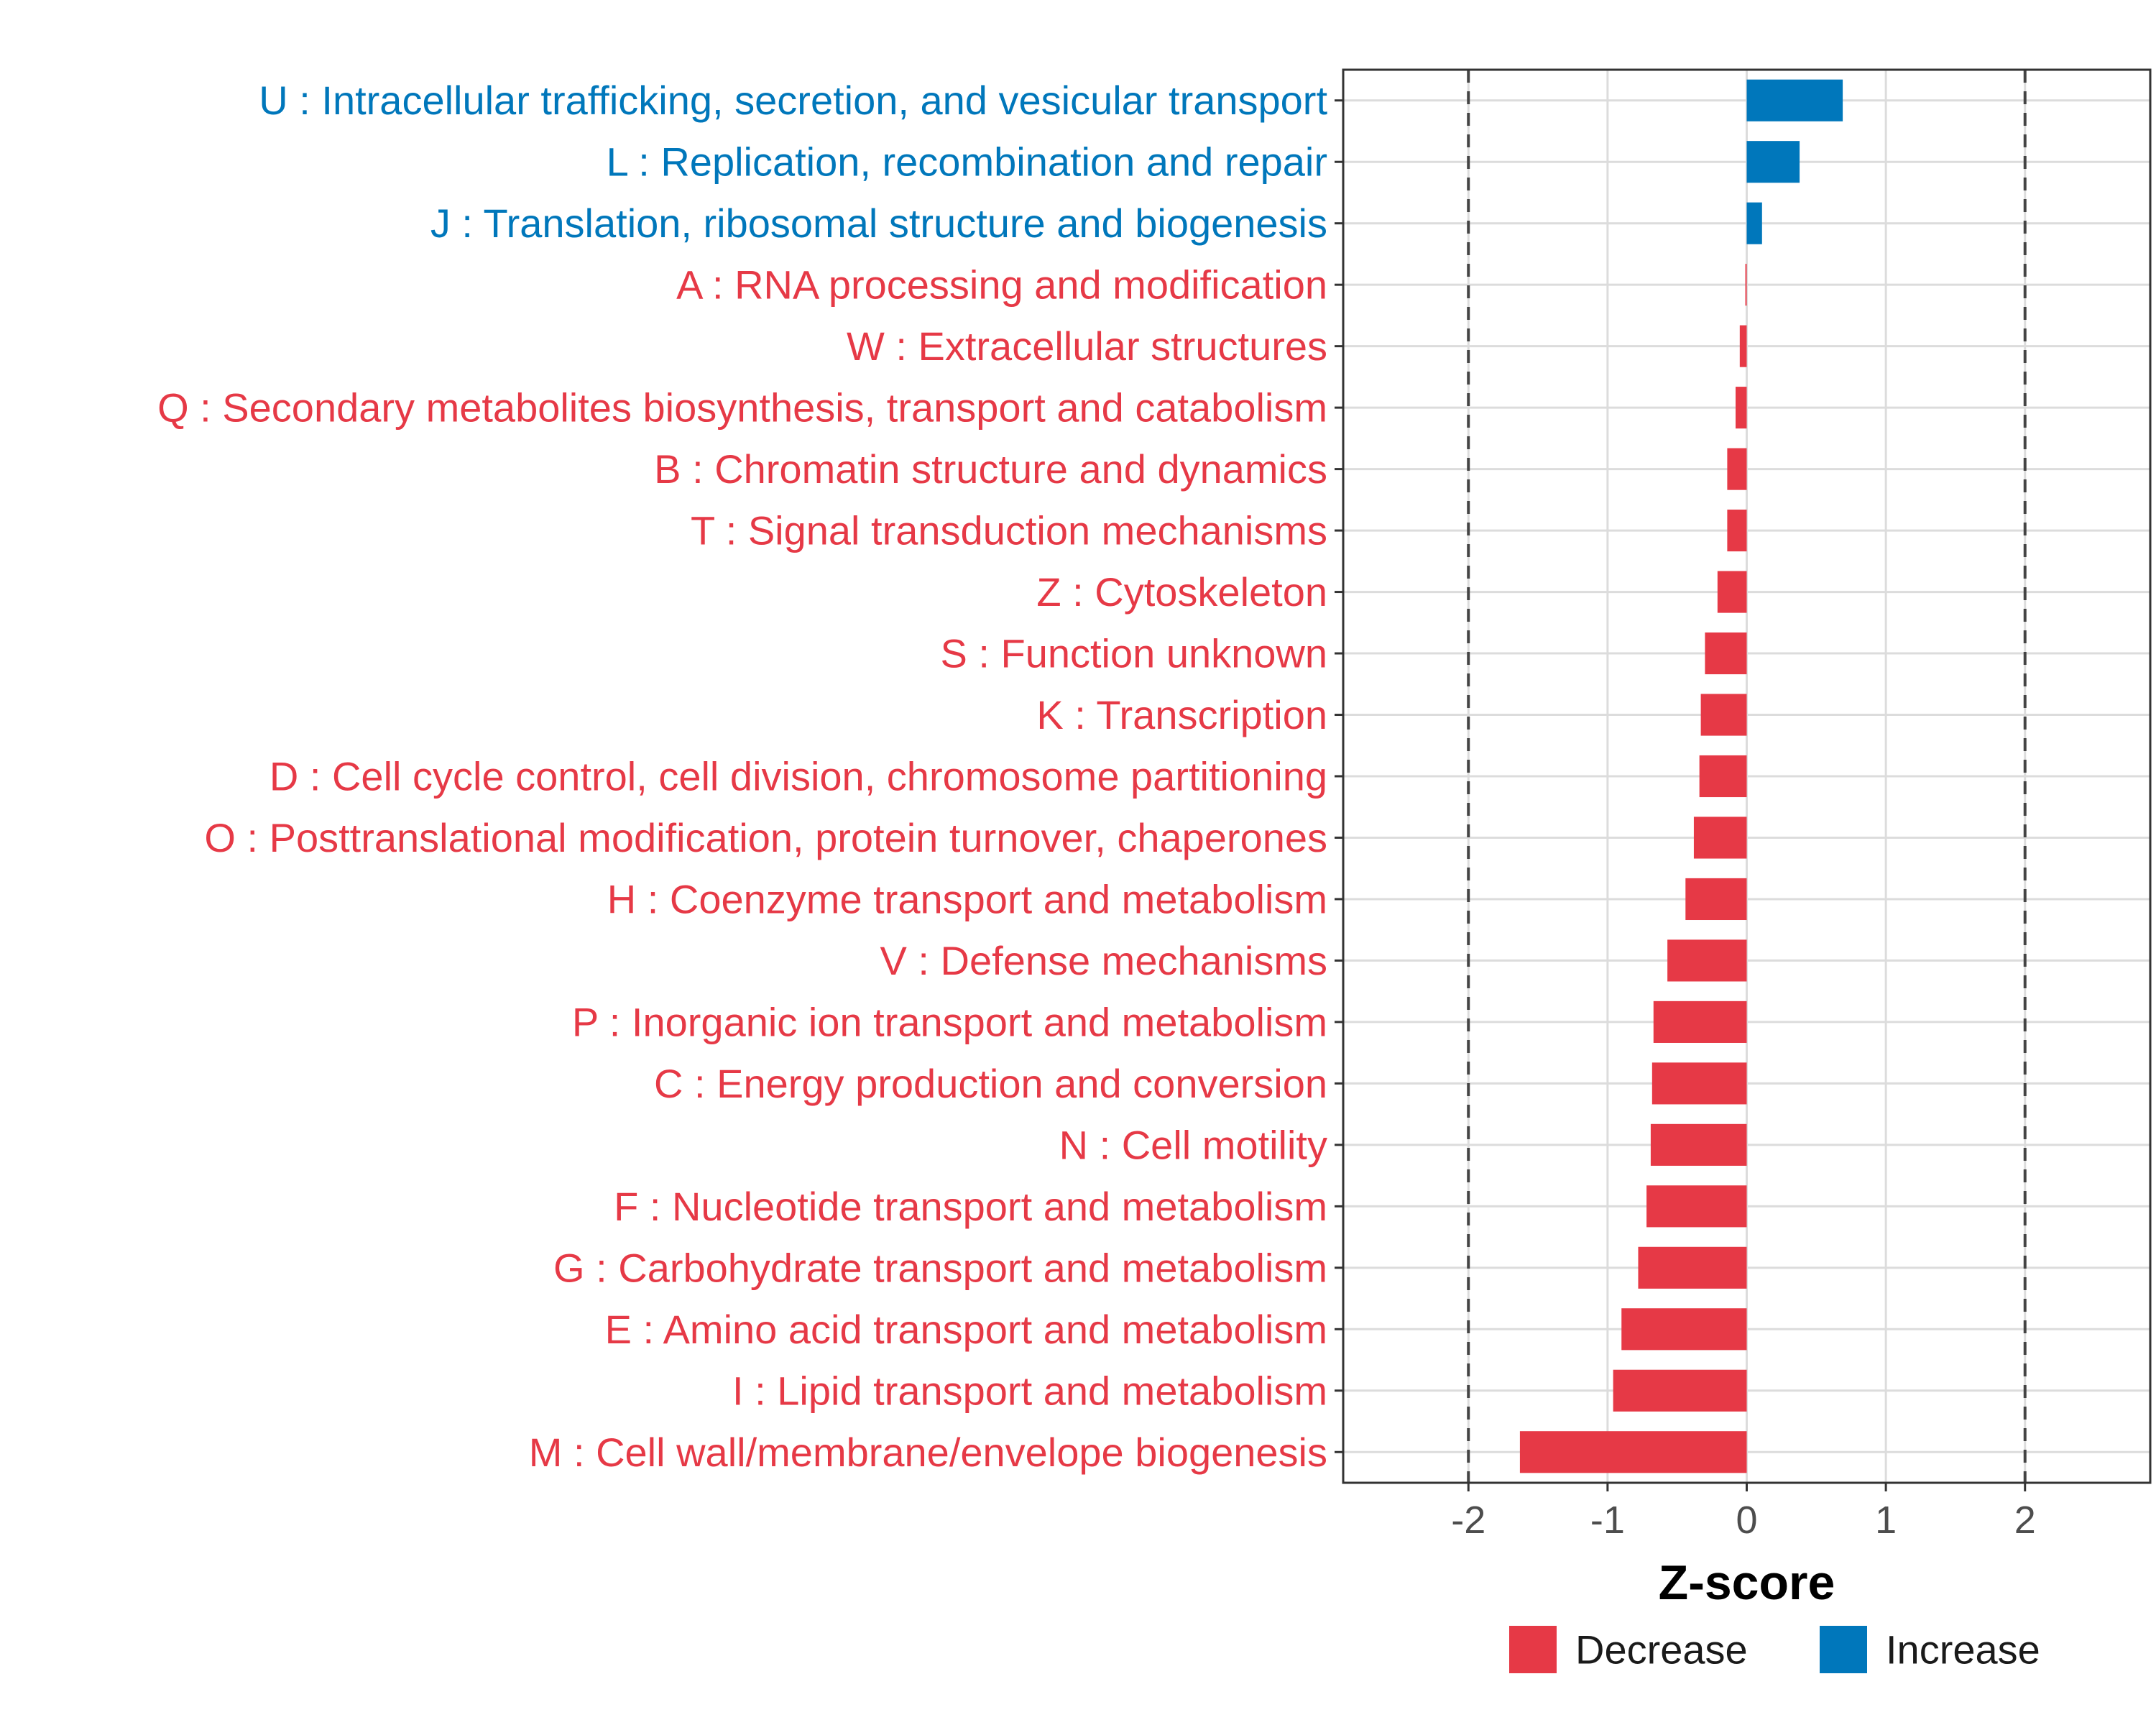 The width and height of the screenshot is (2156, 1725). Describe the element at coordinates (967, 898) in the screenshot. I see `category-label: H : Coenzyme transport and metabolism` at that location.